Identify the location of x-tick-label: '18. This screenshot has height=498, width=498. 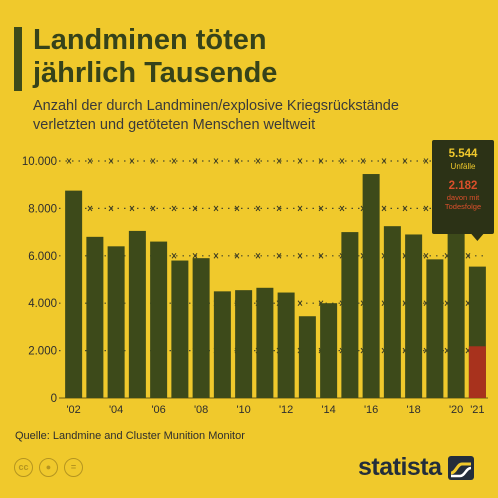
(413, 410).